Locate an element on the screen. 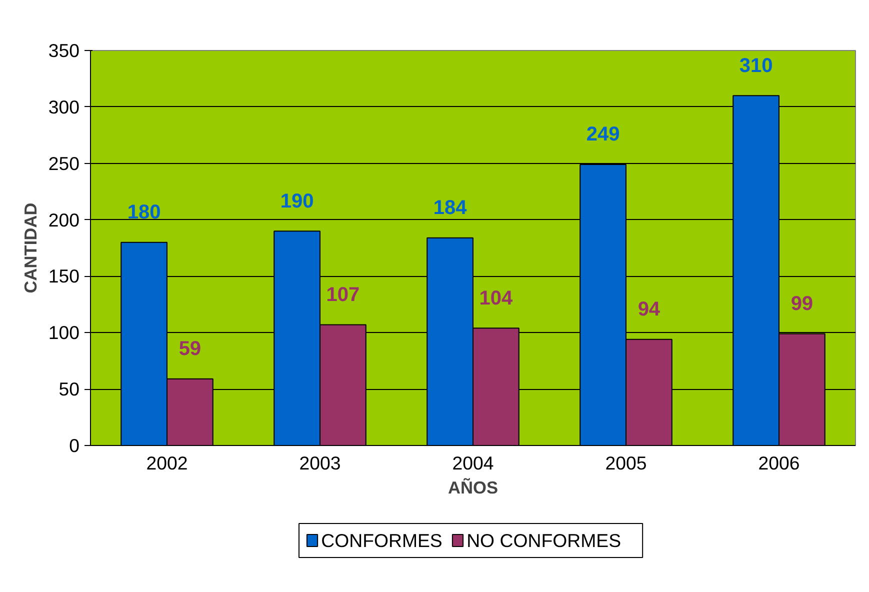 This screenshot has width=869, height=592. data-label: 310 is located at coordinates (756, 65).